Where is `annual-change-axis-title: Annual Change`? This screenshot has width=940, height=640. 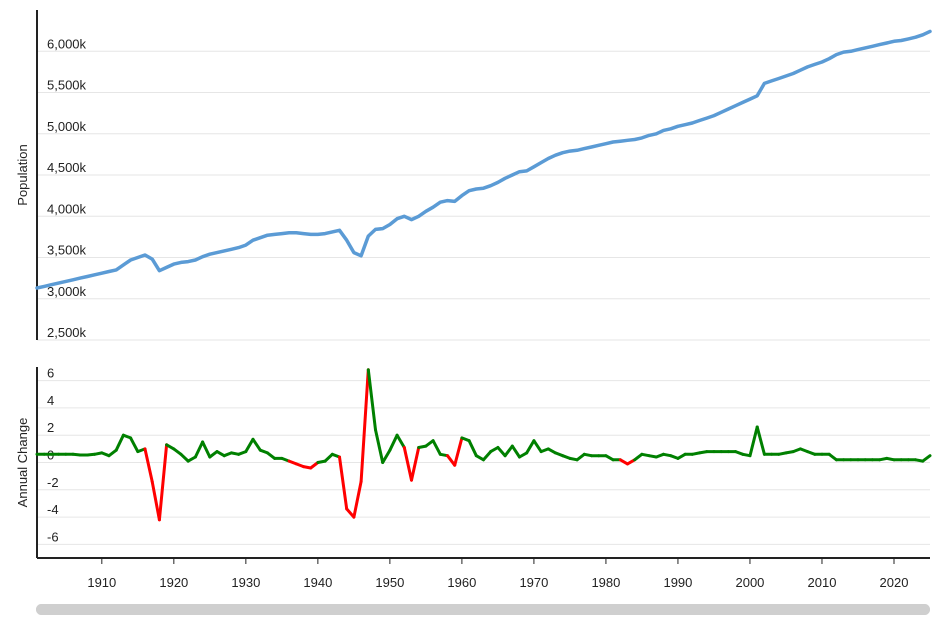 annual-change-axis-title: Annual Change is located at coordinates (22, 463).